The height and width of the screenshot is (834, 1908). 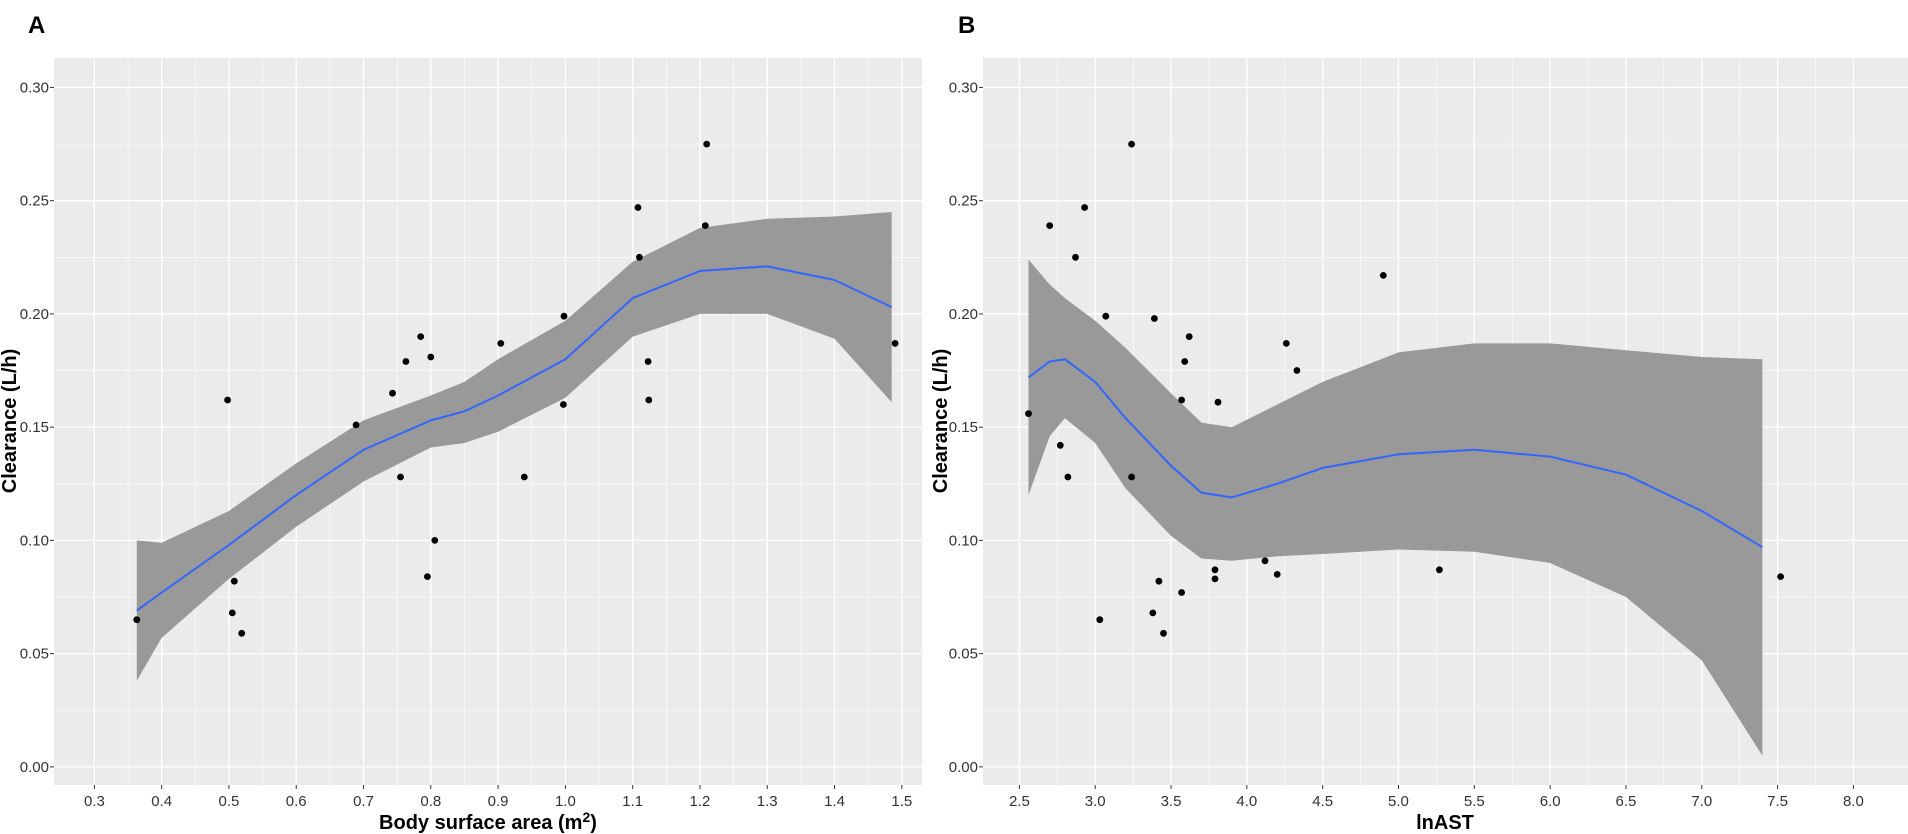 What do you see at coordinates (229, 801) in the screenshot?
I see `x-tick-label-a: 0.5` at bounding box center [229, 801].